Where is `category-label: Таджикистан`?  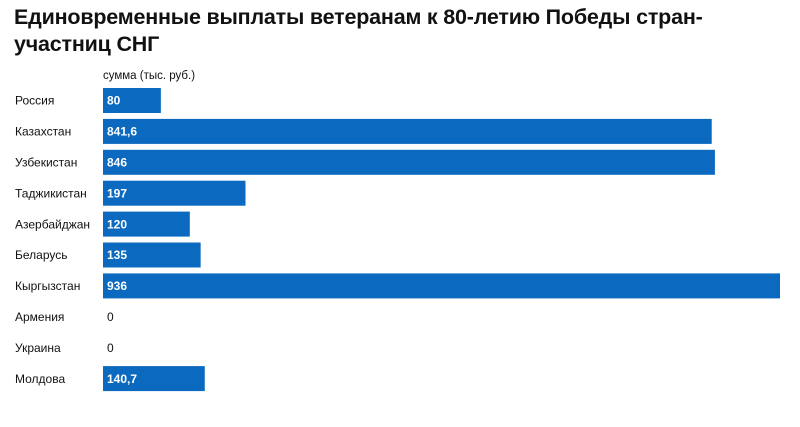 category-label: Таджикистан is located at coordinates (51, 193).